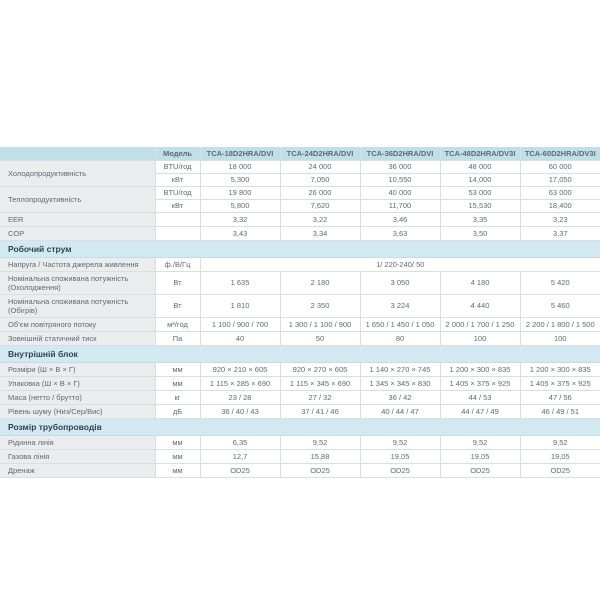  I want to click on model-label-cell: Модель, so click(177, 154).